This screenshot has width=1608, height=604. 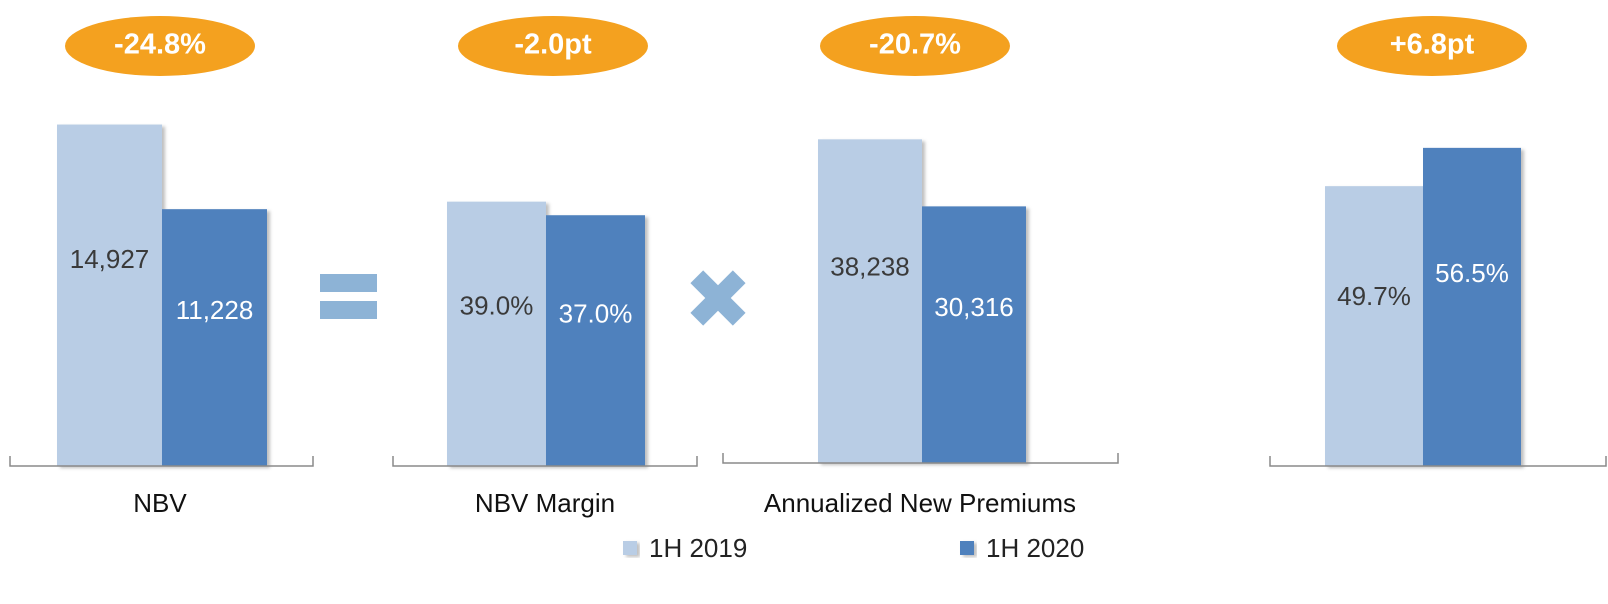 What do you see at coordinates (596, 313) in the screenshot?
I see `value-label: 37.0%` at bounding box center [596, 313].